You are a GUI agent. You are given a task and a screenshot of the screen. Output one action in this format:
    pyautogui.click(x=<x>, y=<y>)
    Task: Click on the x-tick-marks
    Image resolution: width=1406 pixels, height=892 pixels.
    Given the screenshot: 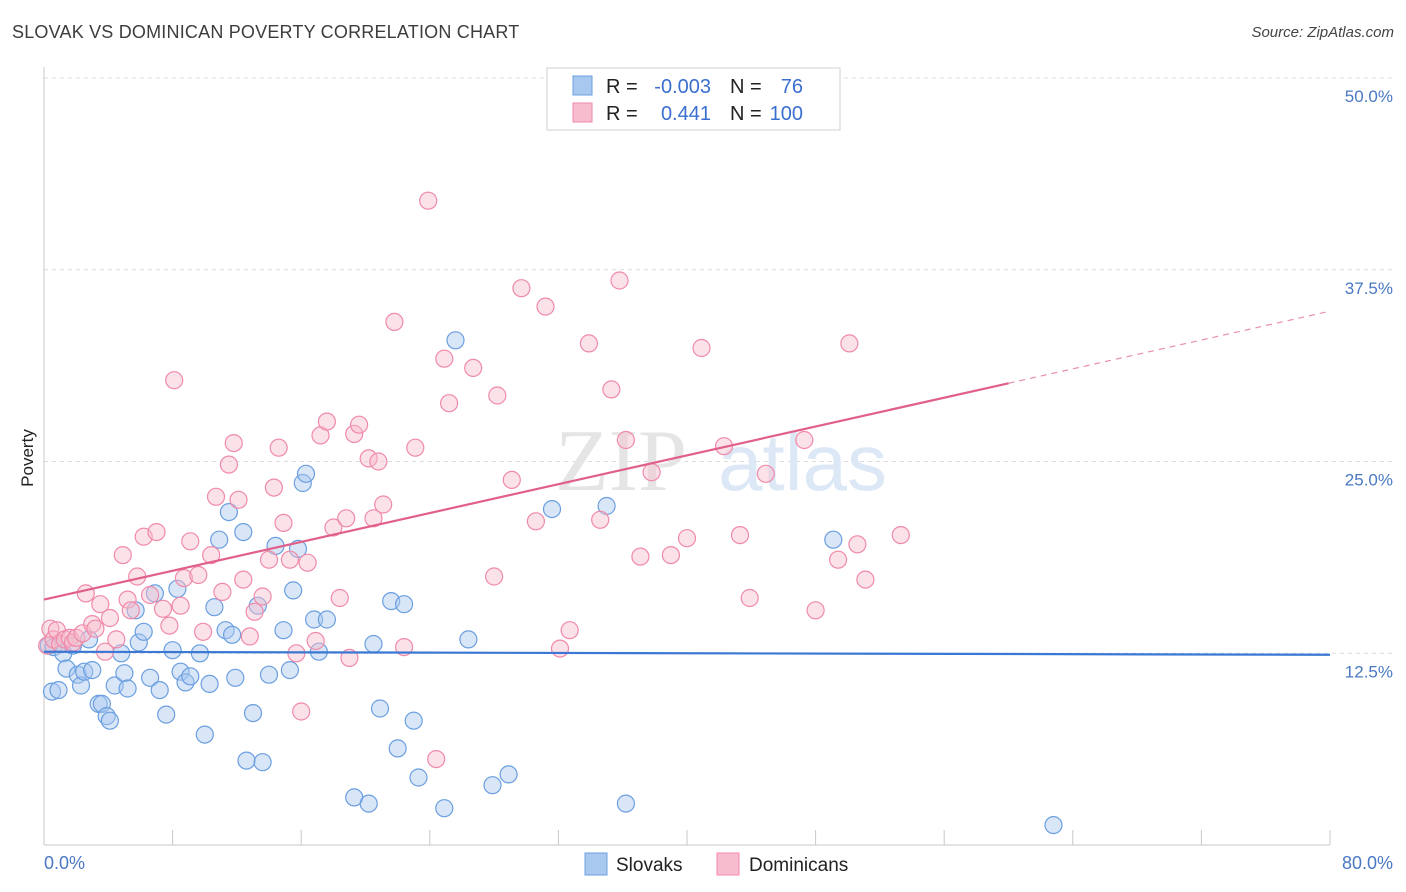 What is the action you would take?
    pyautogui.click(x=751, y=837)
    